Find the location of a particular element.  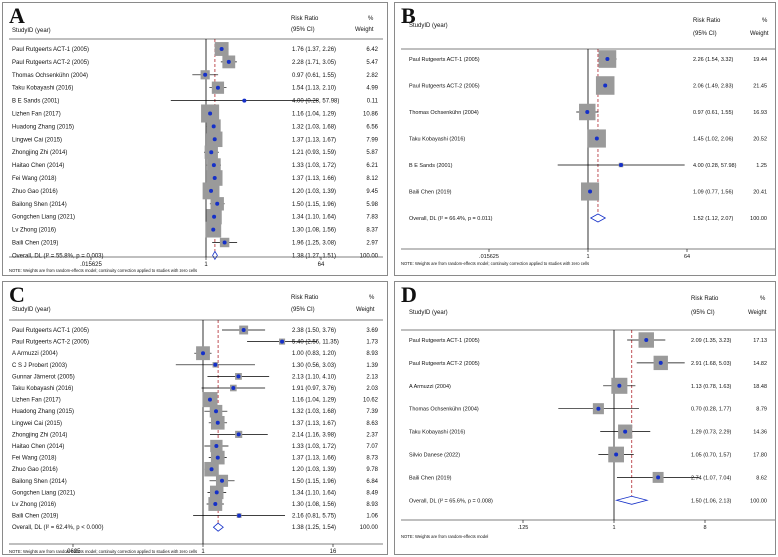

weight-text: 1.06 is located at coordinates (372, 517).